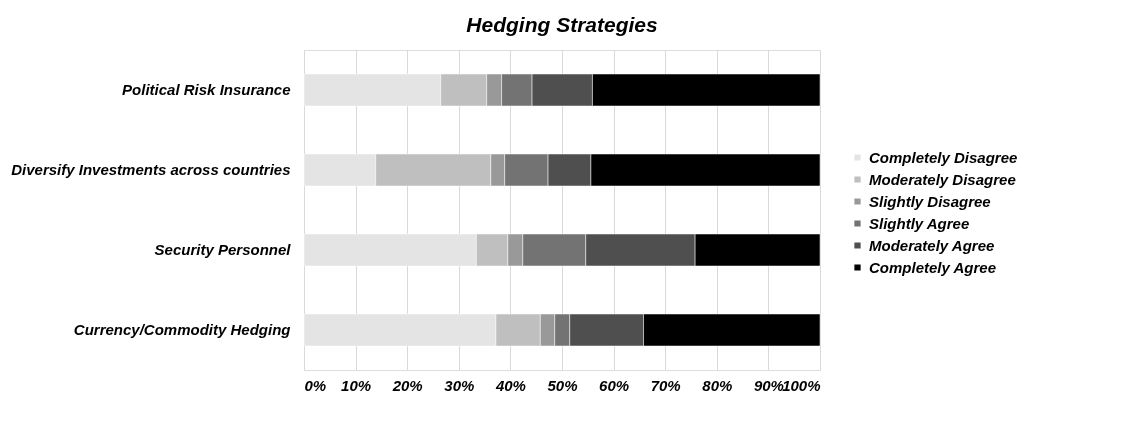  I want to click on y-tick-label: Diversify Investments across countries, so click(151, 169).